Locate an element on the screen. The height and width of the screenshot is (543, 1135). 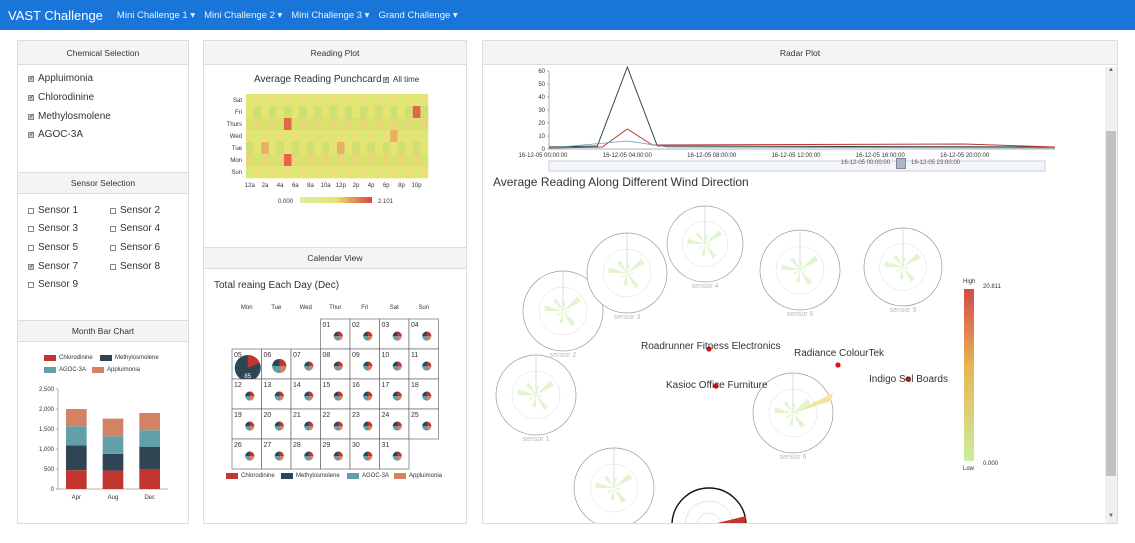
weekday-label: Thur is located at coordinates (335, 308).